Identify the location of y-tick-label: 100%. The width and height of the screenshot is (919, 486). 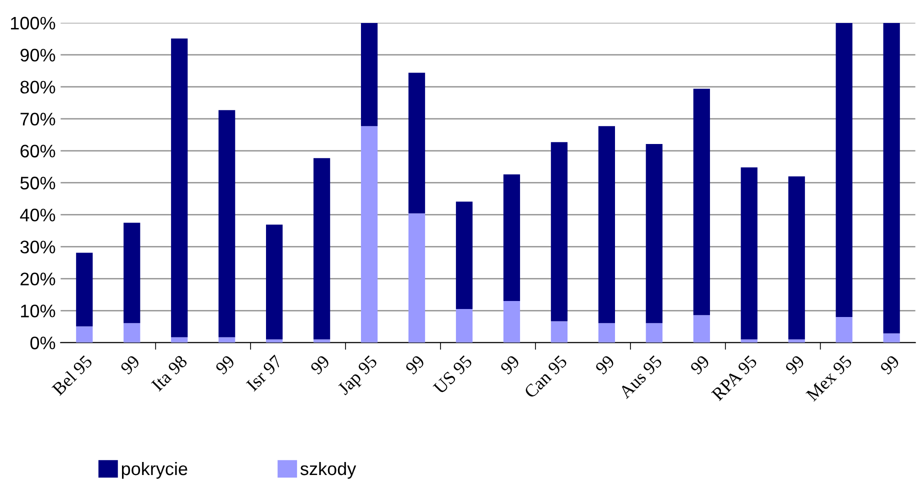
(33, 23).